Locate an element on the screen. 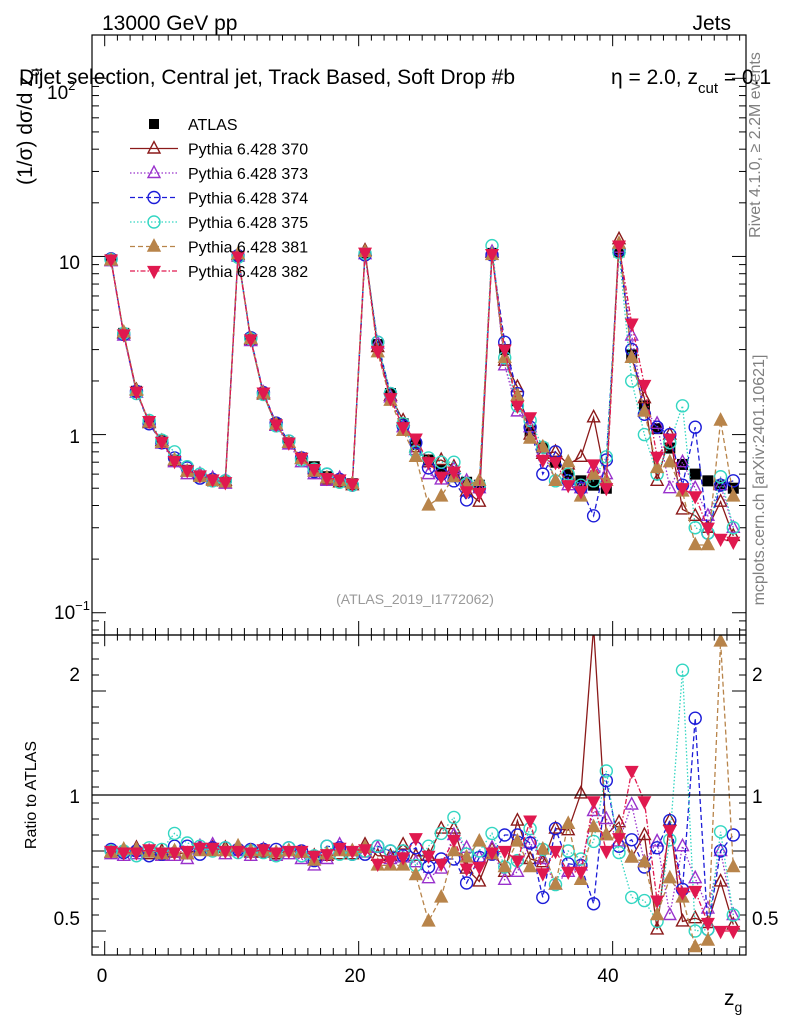 This screenshot has width=786, height=1024. y-tick-label-100: 102 is located at coordinates (61, 91).